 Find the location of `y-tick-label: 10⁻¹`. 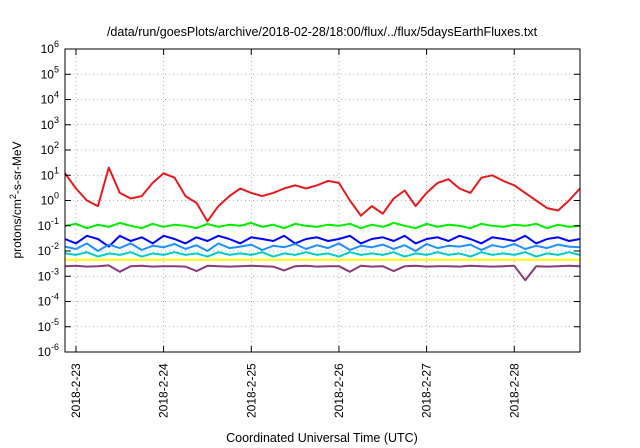

y-tick-label: 10⁻¹ is located at coordinates (48, 224).